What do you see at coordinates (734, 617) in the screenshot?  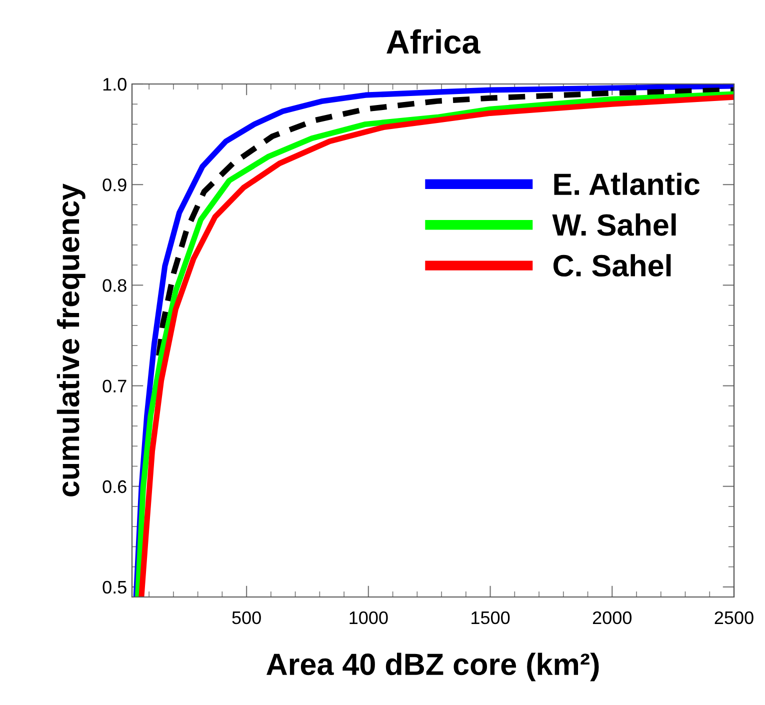 I see `x-tick-label: 2500` at bounding box center [734, 617].